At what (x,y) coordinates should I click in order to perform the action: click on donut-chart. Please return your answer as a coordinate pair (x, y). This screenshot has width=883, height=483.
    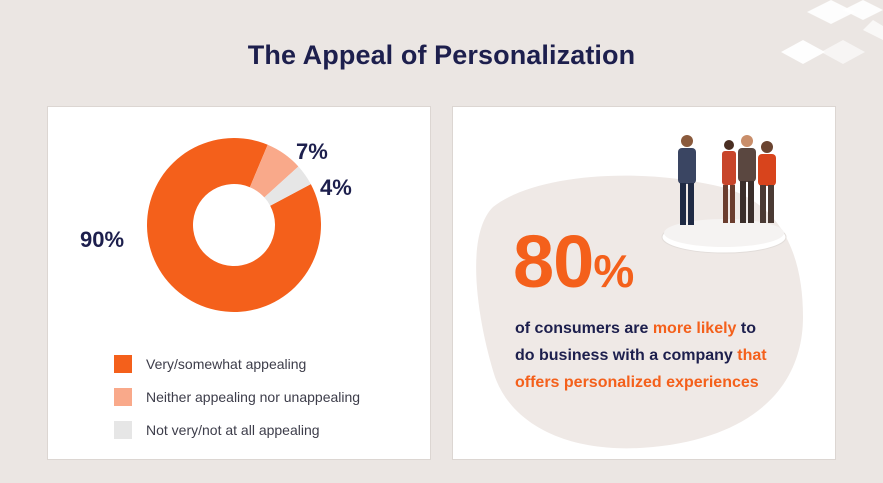
    Looking at the image, I should click on (233, 224).